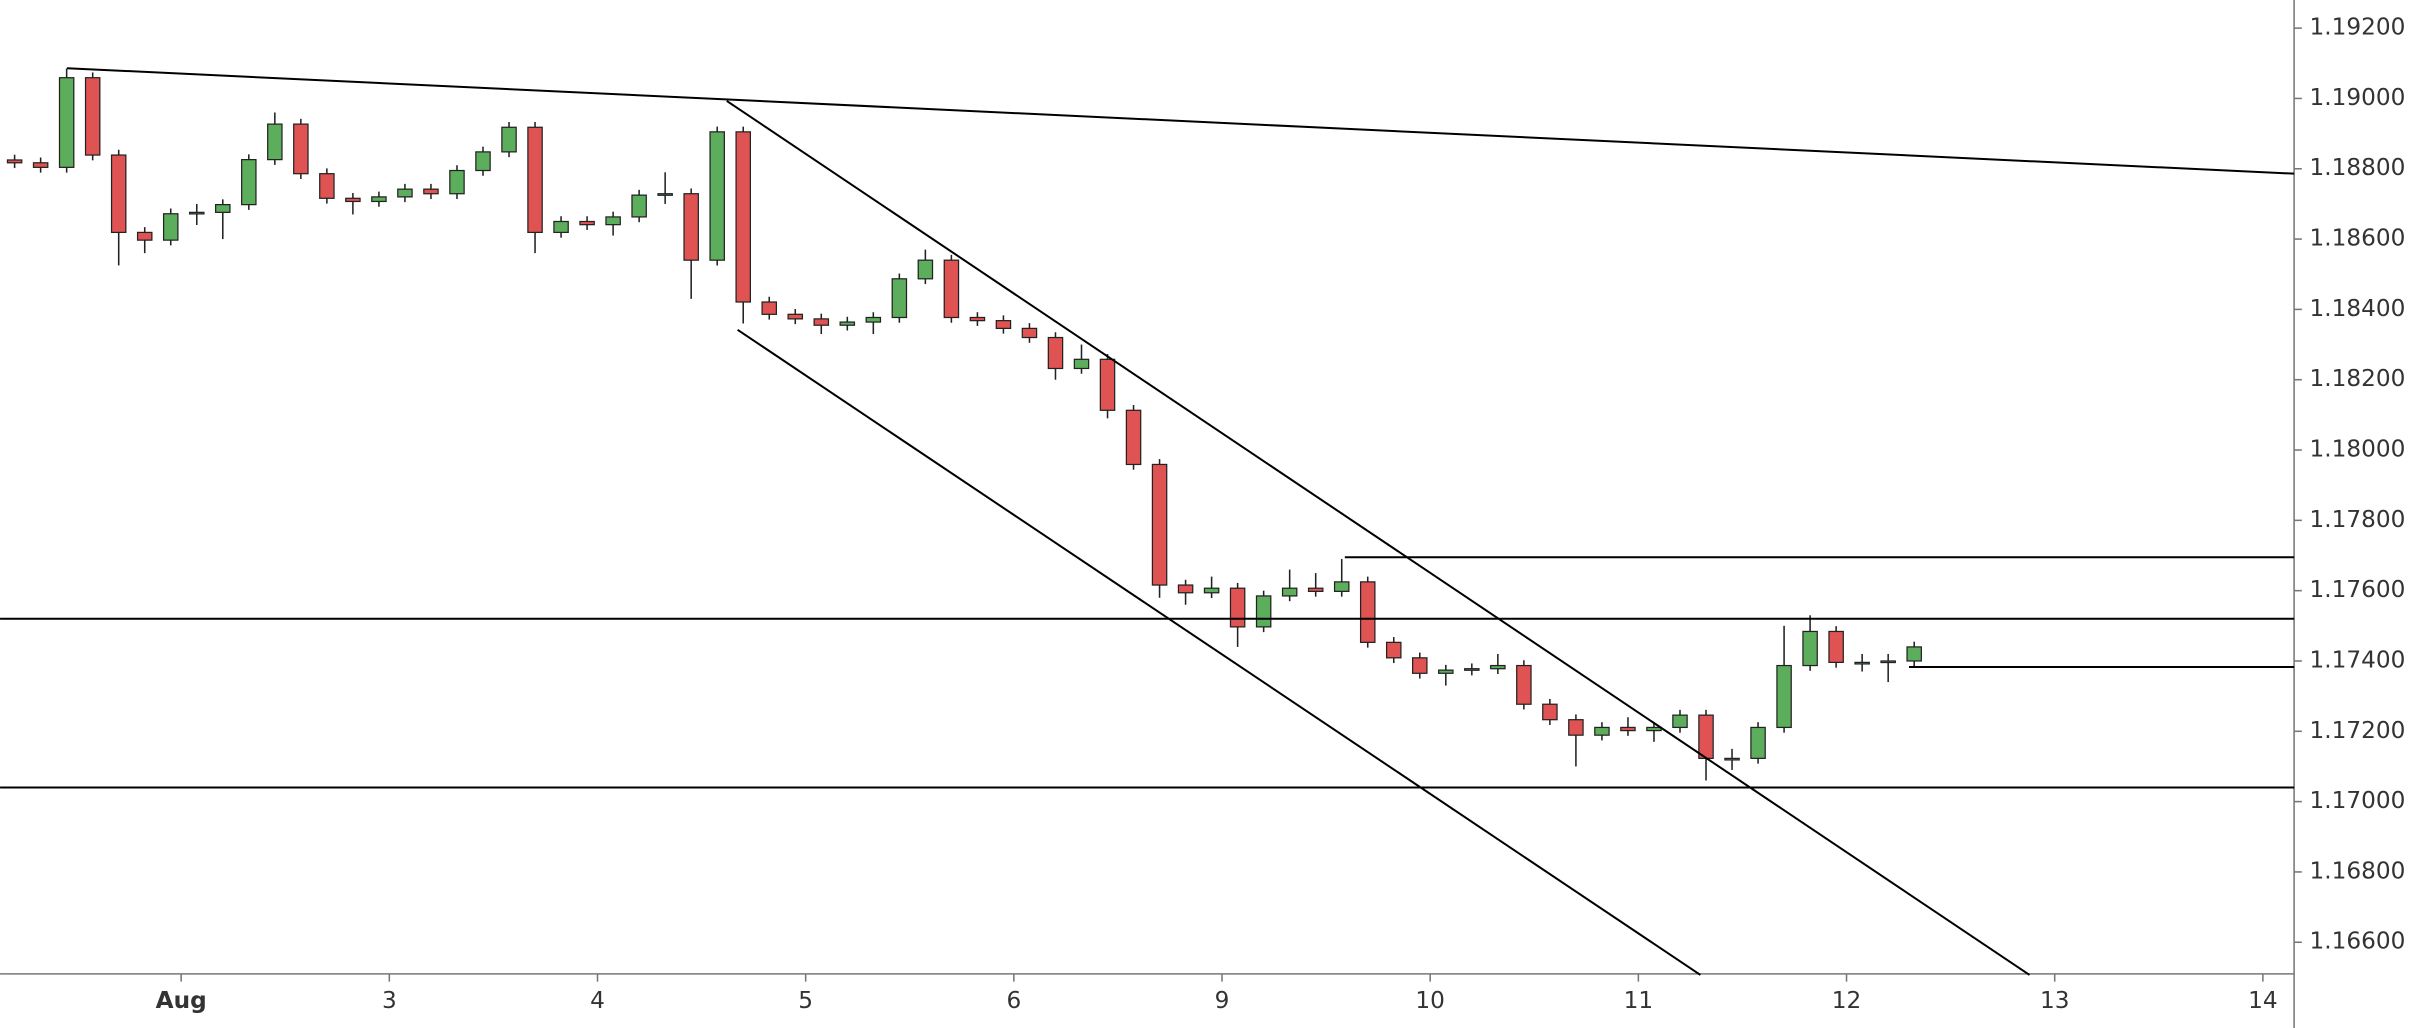  I want to click on y-tick-label: 1.17000, so click(2358, 800).